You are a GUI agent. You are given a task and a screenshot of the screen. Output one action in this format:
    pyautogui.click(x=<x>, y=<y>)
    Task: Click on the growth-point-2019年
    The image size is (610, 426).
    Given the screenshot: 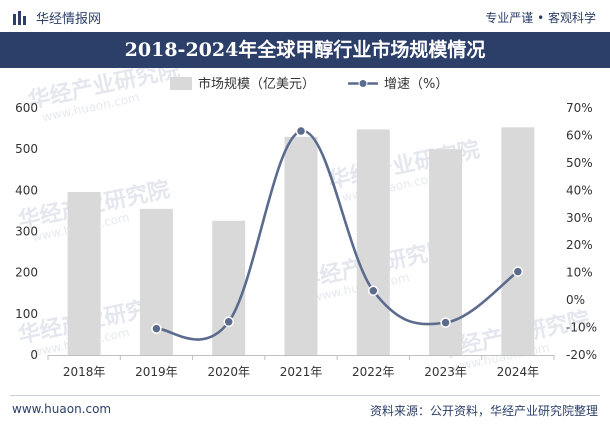 What is the action you would take?
    pyautogui.click(x=156, y=328)
    